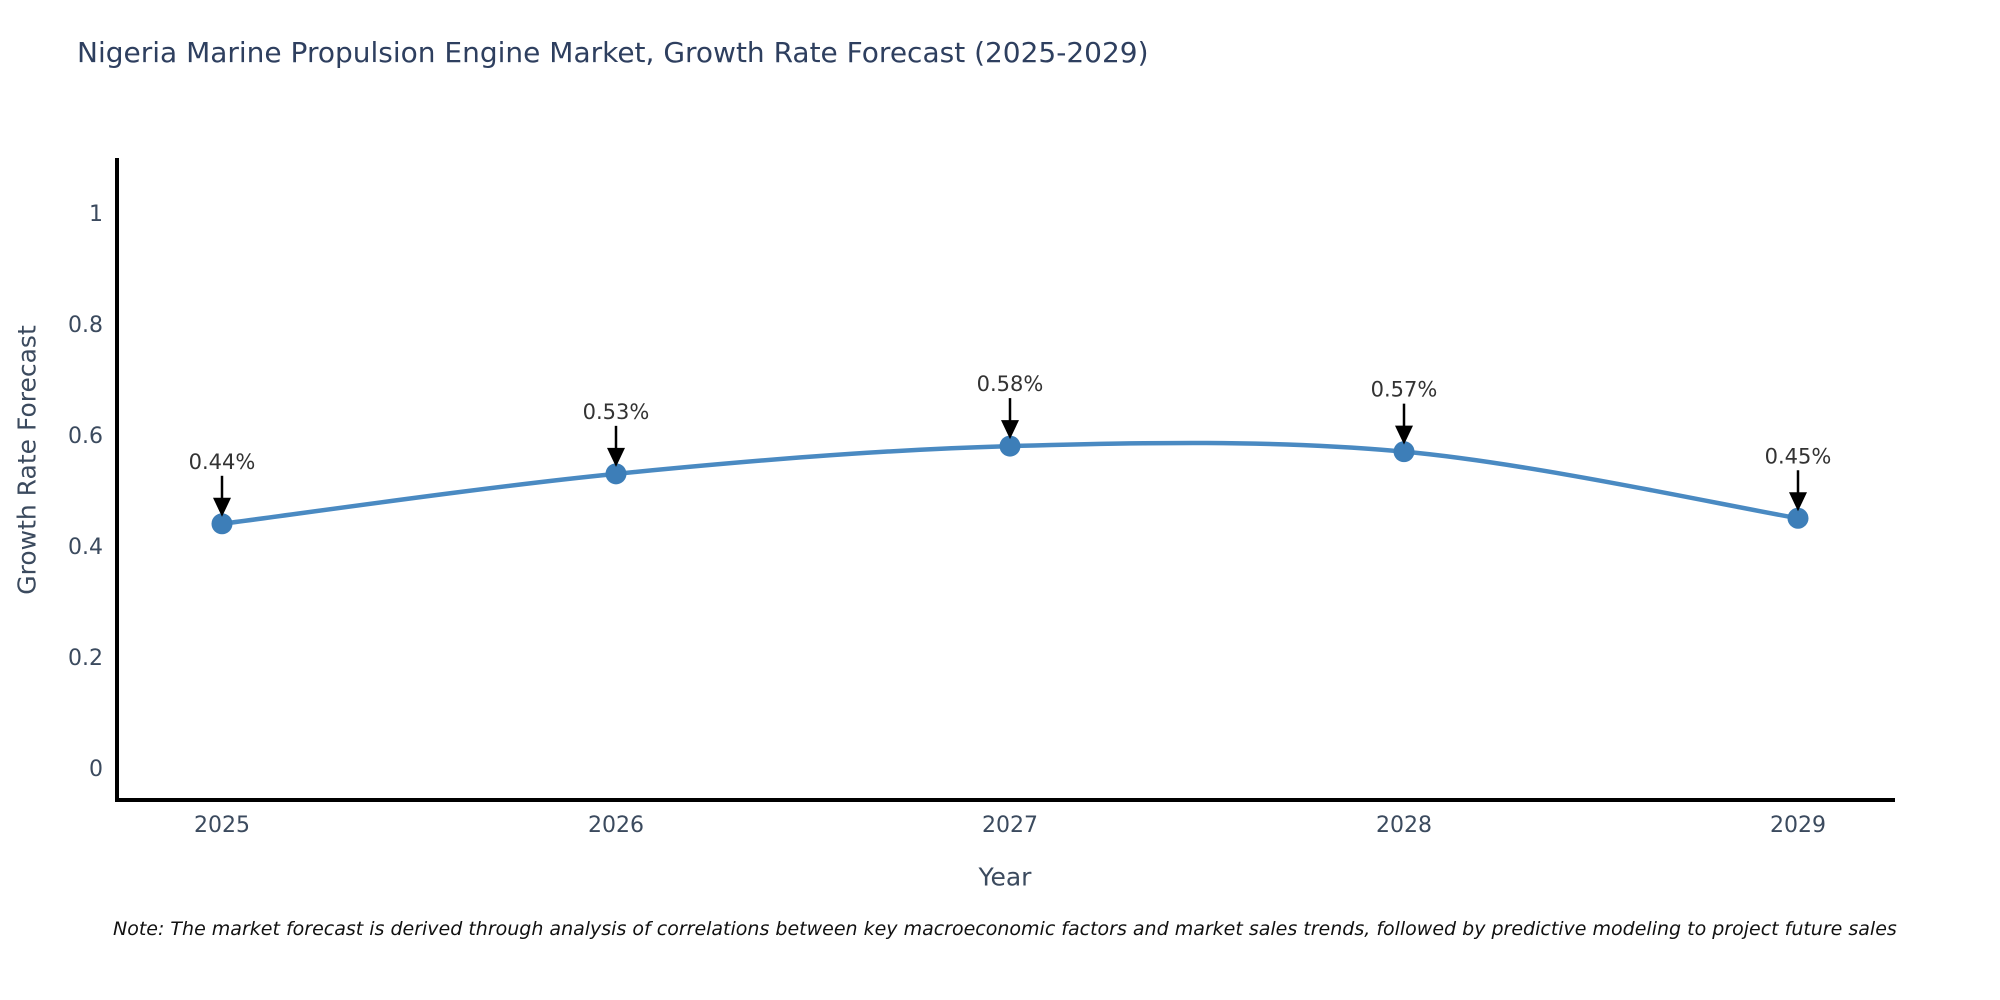 The image size is (2000, 1000). Describe the element at coordinates (85, 436) in the screenshot. I see `y-tick-label: 0.6` at that location.